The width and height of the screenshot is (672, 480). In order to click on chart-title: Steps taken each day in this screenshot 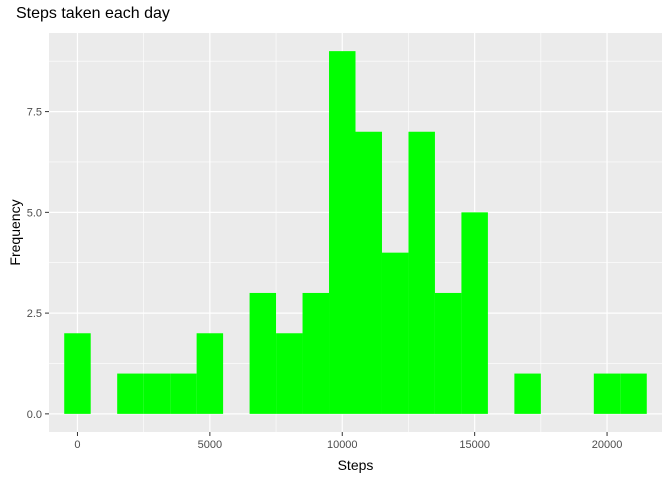, I will do `click(93, 13)`.